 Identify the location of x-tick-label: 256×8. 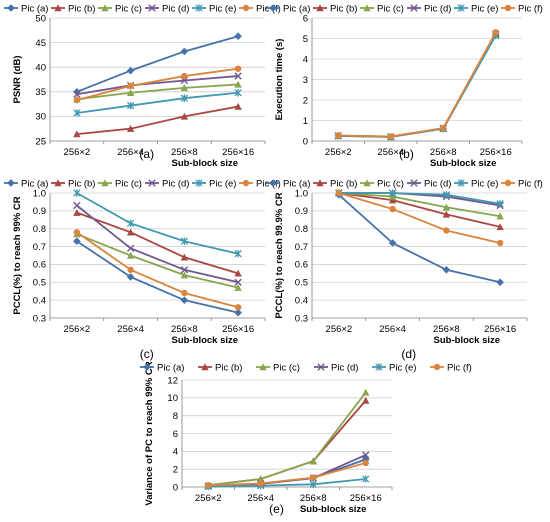
(184, 329).